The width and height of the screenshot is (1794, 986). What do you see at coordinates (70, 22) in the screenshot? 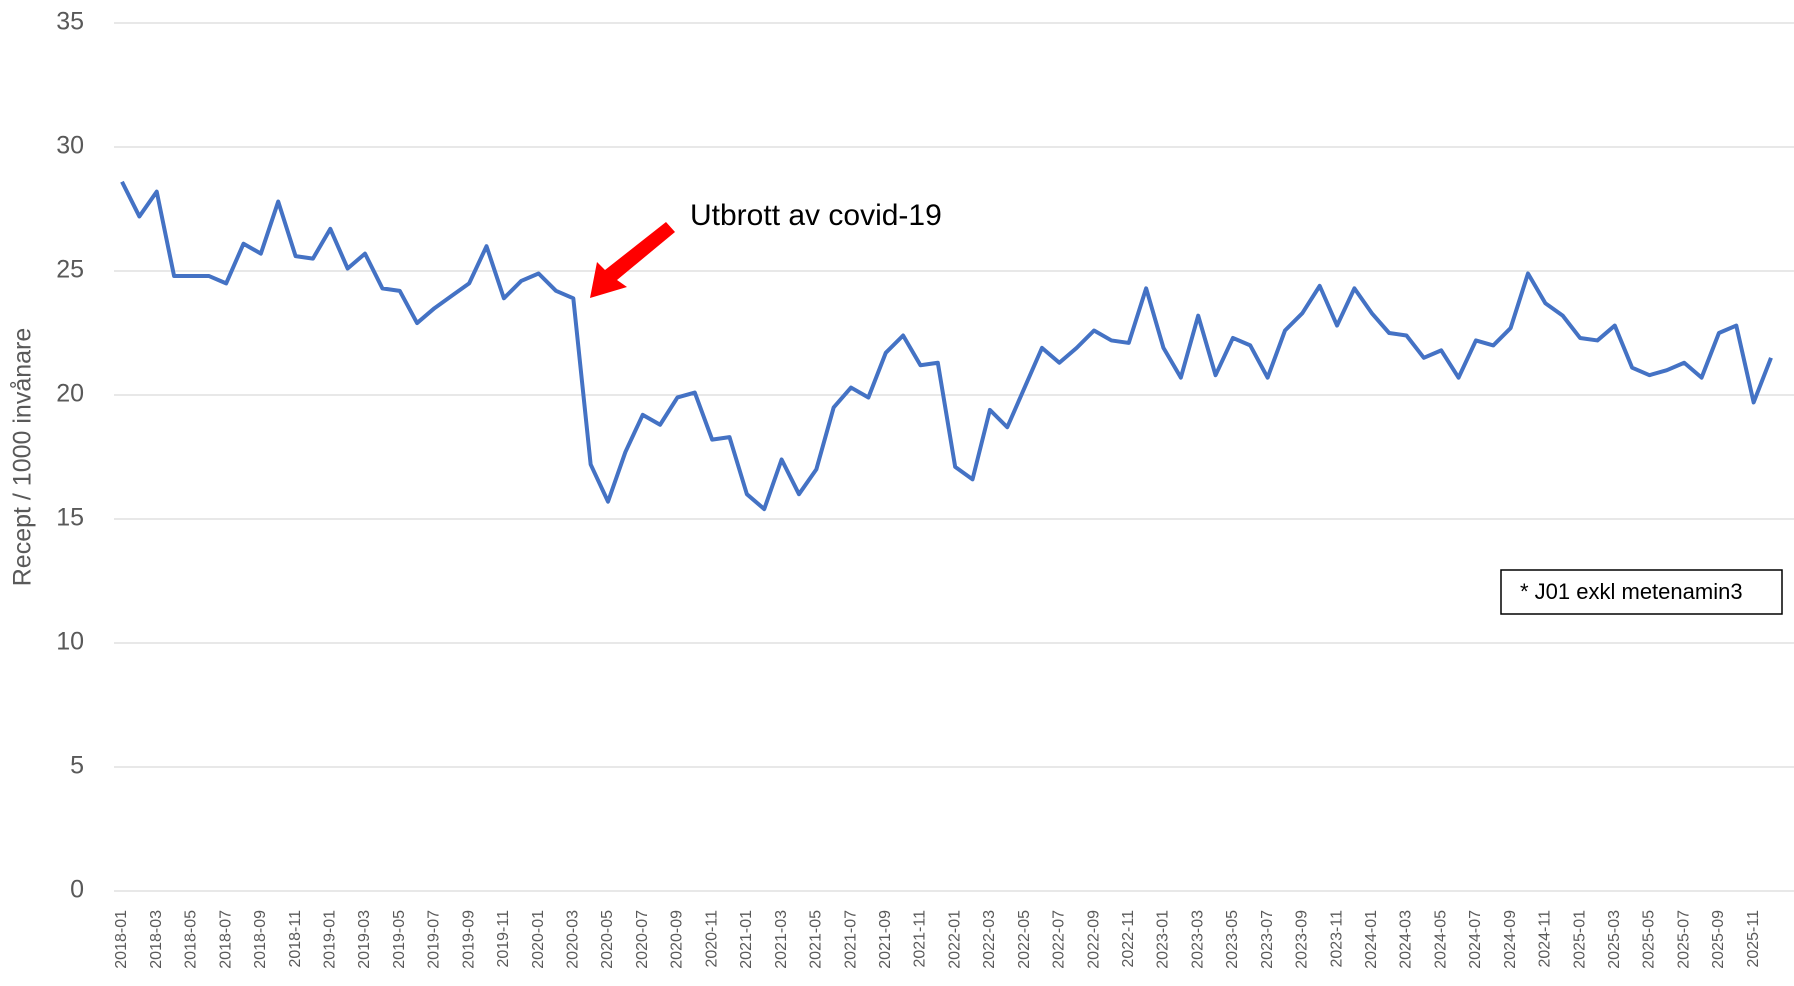
I see `y-tick-label: 35` at bounding box center [70, 22].